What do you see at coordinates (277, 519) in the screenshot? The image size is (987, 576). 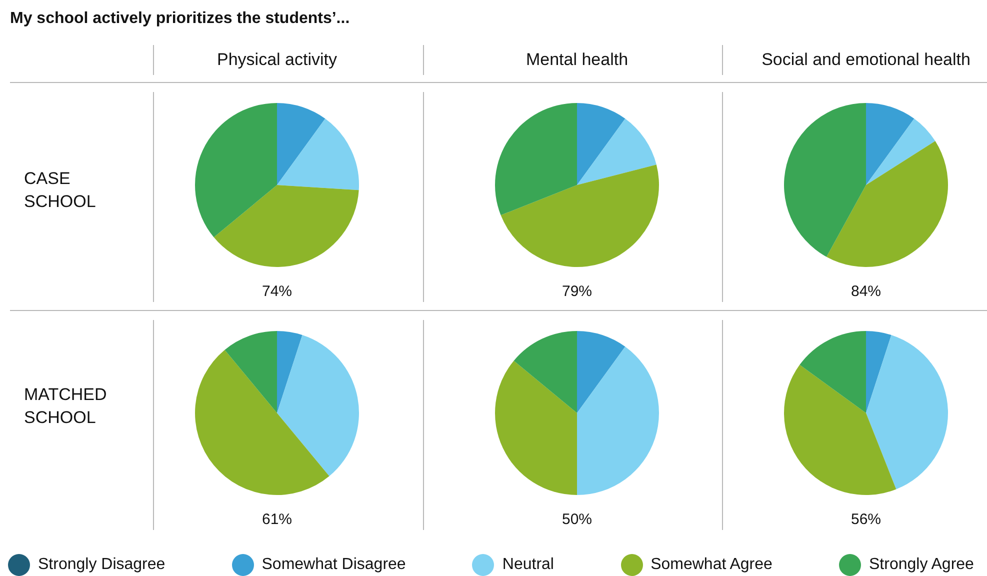 I see `text: 61%` at bounding box center [277, 519].